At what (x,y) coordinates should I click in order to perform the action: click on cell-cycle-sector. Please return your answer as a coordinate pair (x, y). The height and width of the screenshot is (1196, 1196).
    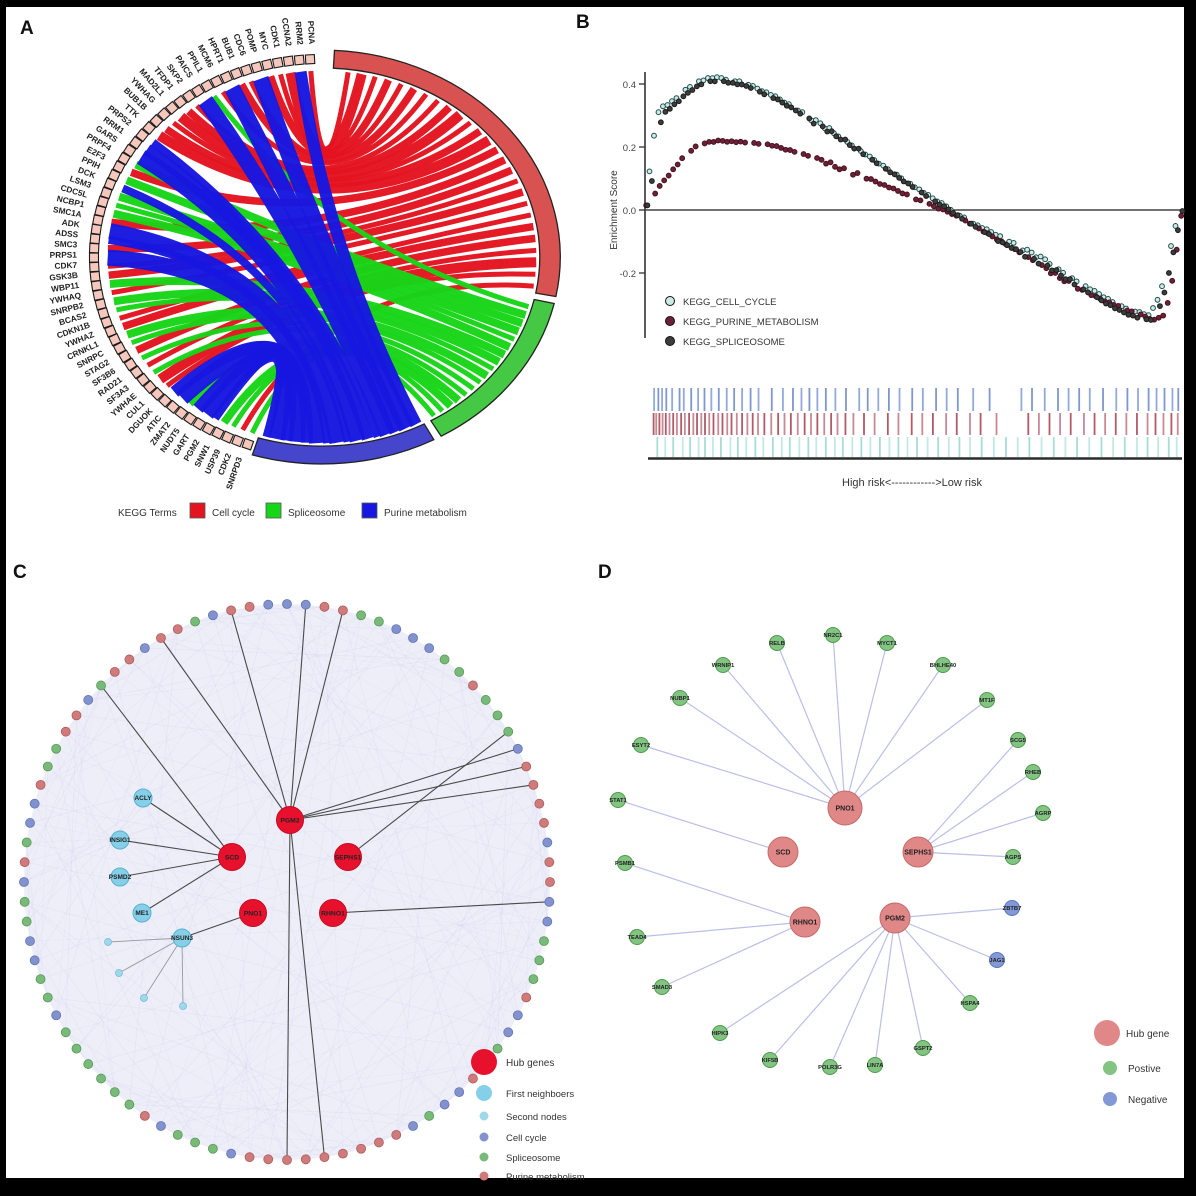
    Looking at the image, I should click on (446, 173).